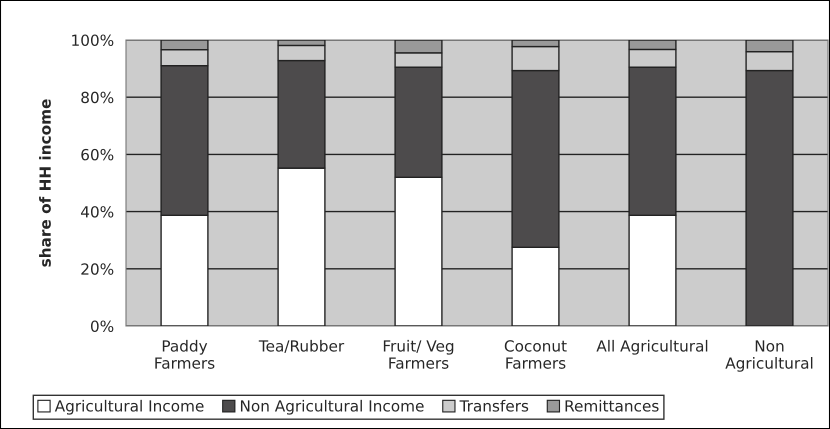 This screenshot has height=429, width=830. Describe the element at coordinates (494, 406) in the screenshot. I see `legend-label: Transfers` at that location.